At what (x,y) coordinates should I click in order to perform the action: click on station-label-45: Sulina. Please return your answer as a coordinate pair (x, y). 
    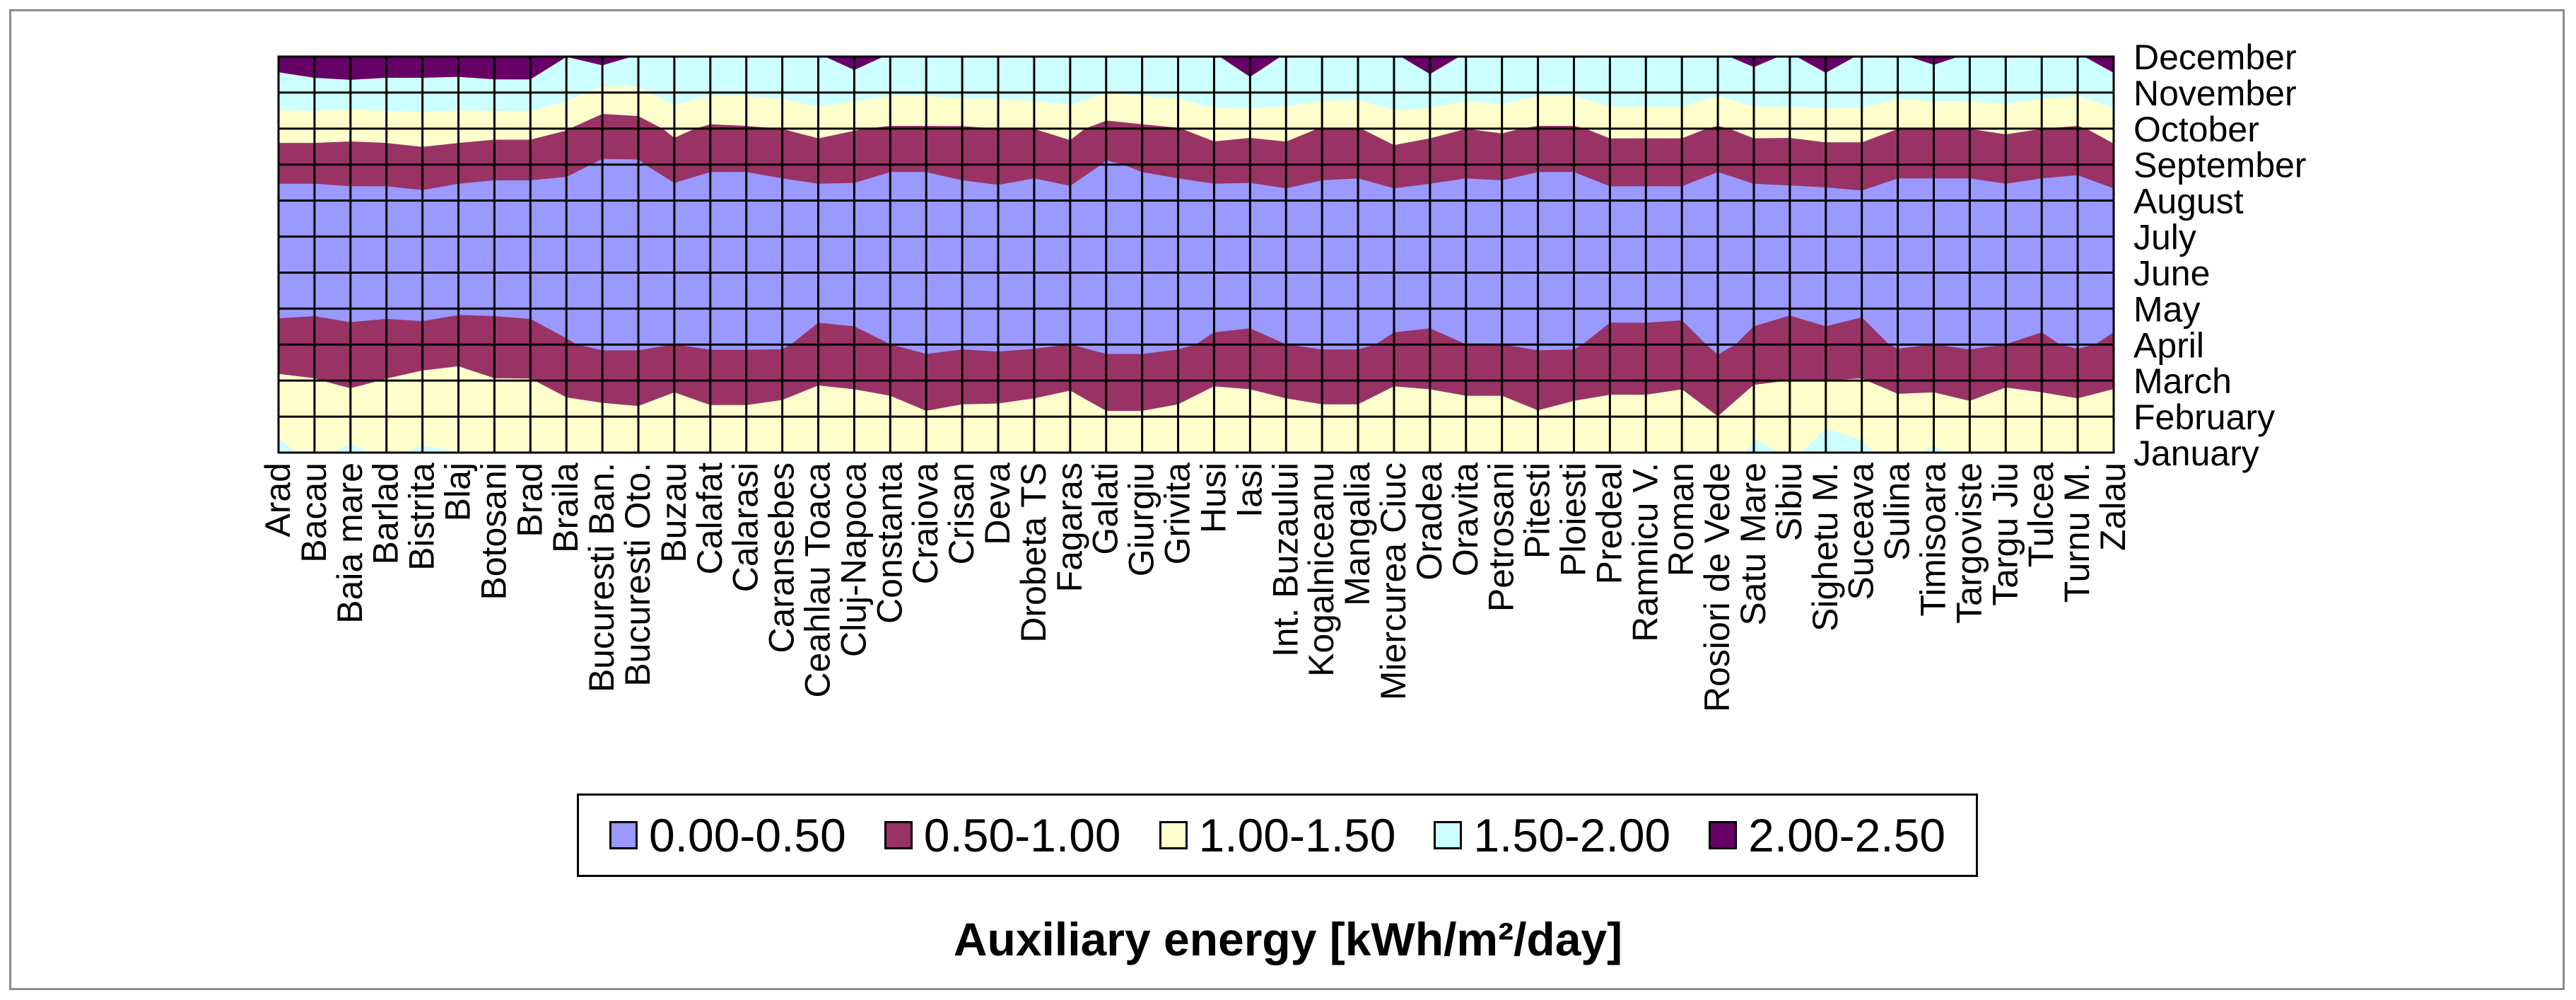
    Looking at the image, I should click on (1897, 512).